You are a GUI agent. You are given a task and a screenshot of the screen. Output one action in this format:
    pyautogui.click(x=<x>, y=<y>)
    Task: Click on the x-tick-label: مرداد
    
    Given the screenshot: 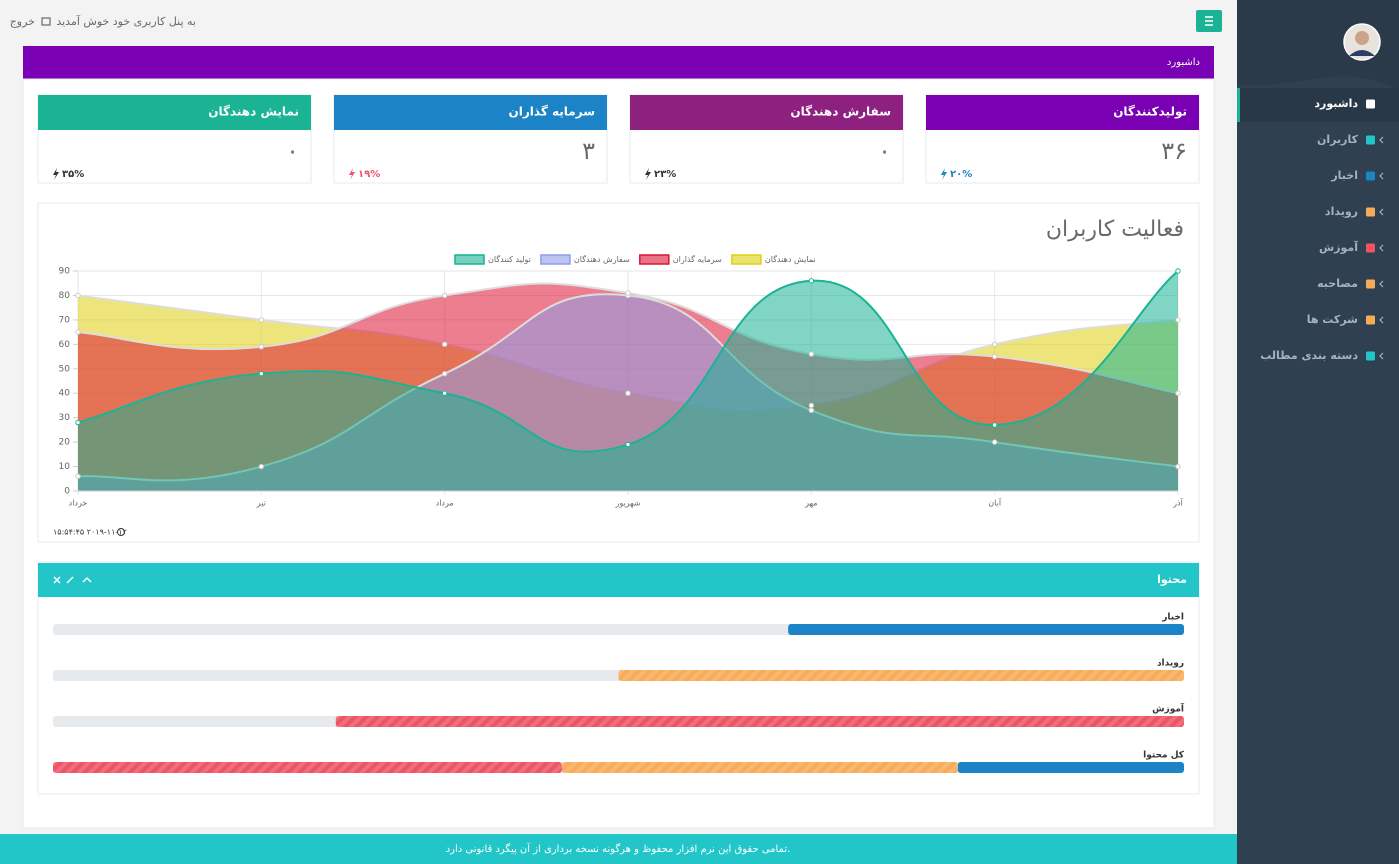 What is the action you would take?
    pyautogui.click(x=445, y=503)
    